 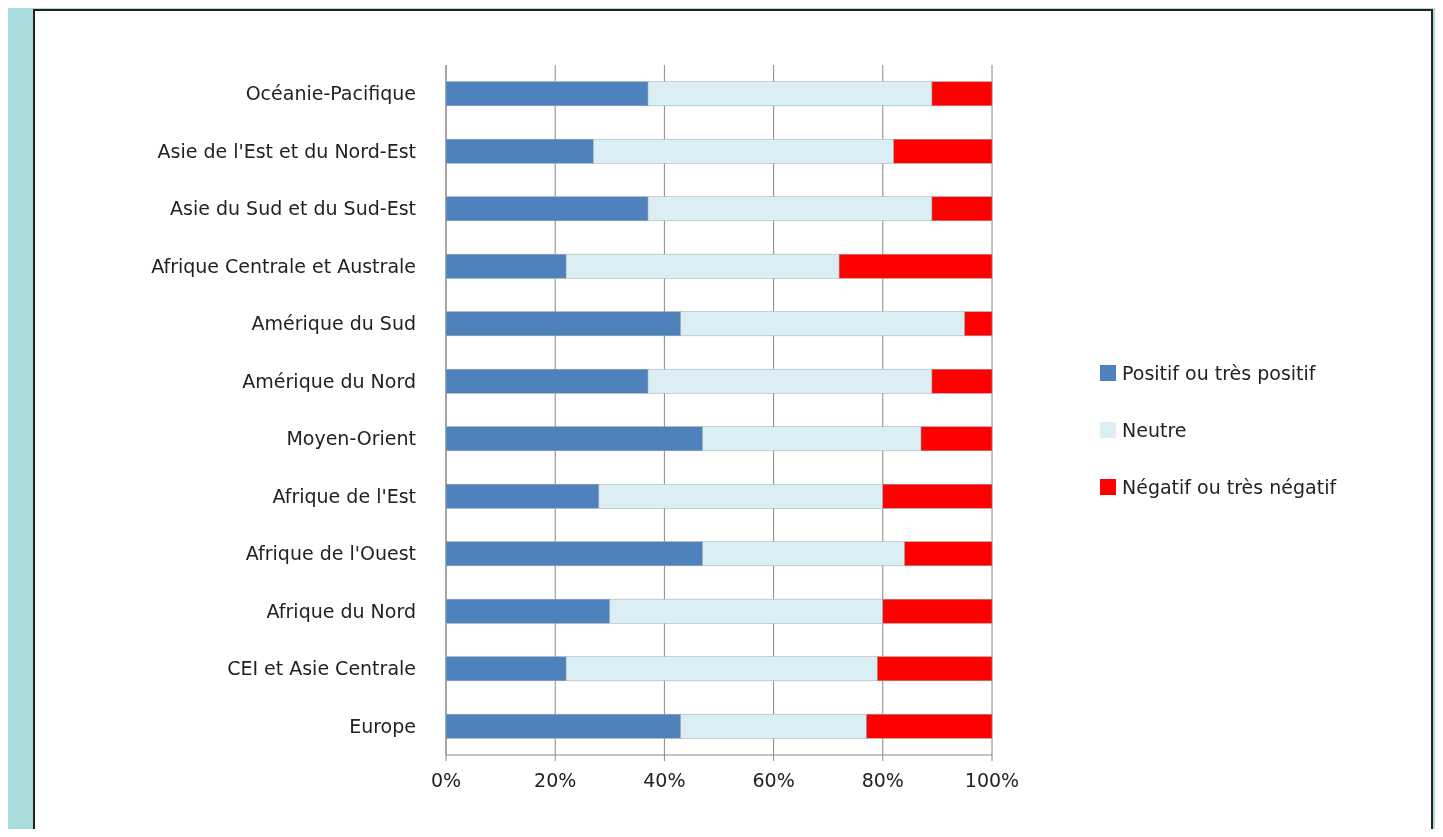 I want to click on legend-label: Positif ou très positif, so click(x=1219, y=372).